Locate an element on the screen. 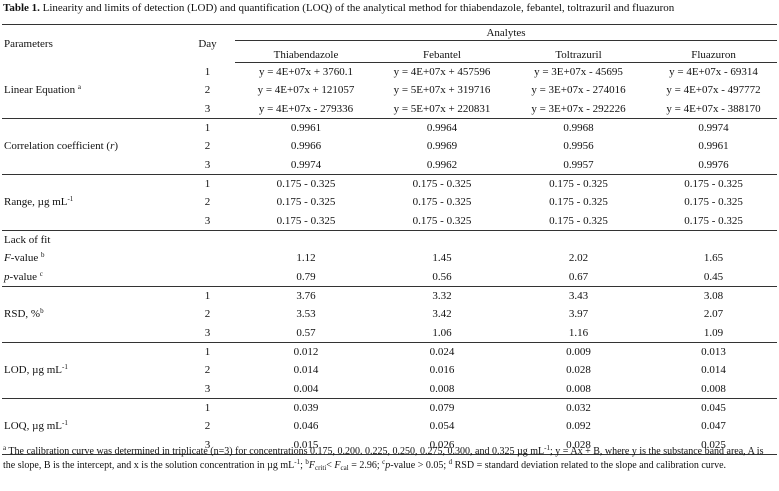  header-day: Day is located at coordinates (207, 43).